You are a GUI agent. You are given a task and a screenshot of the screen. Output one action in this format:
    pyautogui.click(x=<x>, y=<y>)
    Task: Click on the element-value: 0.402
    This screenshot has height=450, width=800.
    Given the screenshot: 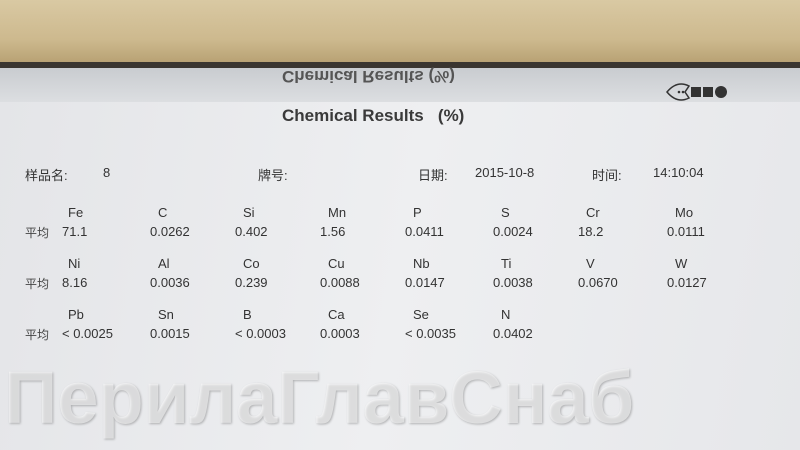 What is the action you would take?
    pyautogui.click(x=251, y=231)
    